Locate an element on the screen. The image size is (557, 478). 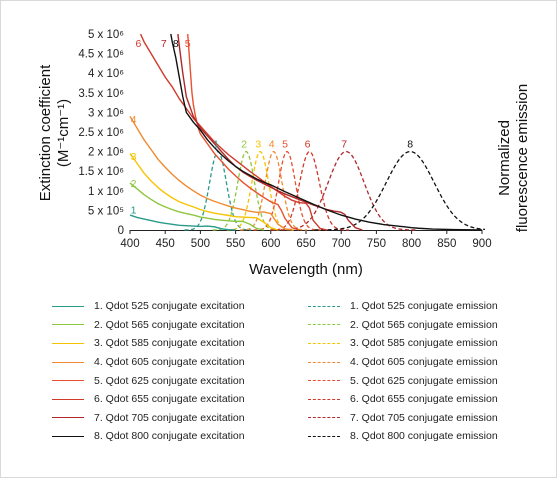
emission-legend-item: 5. Qdot 625 conjugate emission is located at coordinates (403, 380).